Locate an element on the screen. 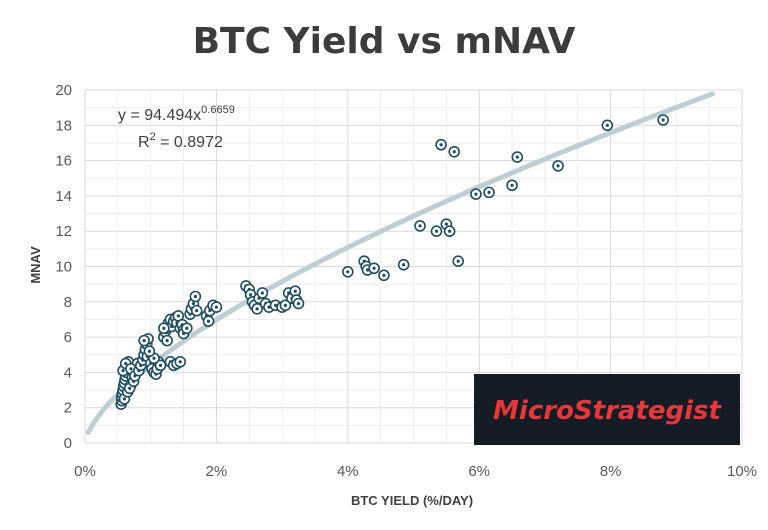  y-tick-label: 12 is located at coordinates (63, 231).